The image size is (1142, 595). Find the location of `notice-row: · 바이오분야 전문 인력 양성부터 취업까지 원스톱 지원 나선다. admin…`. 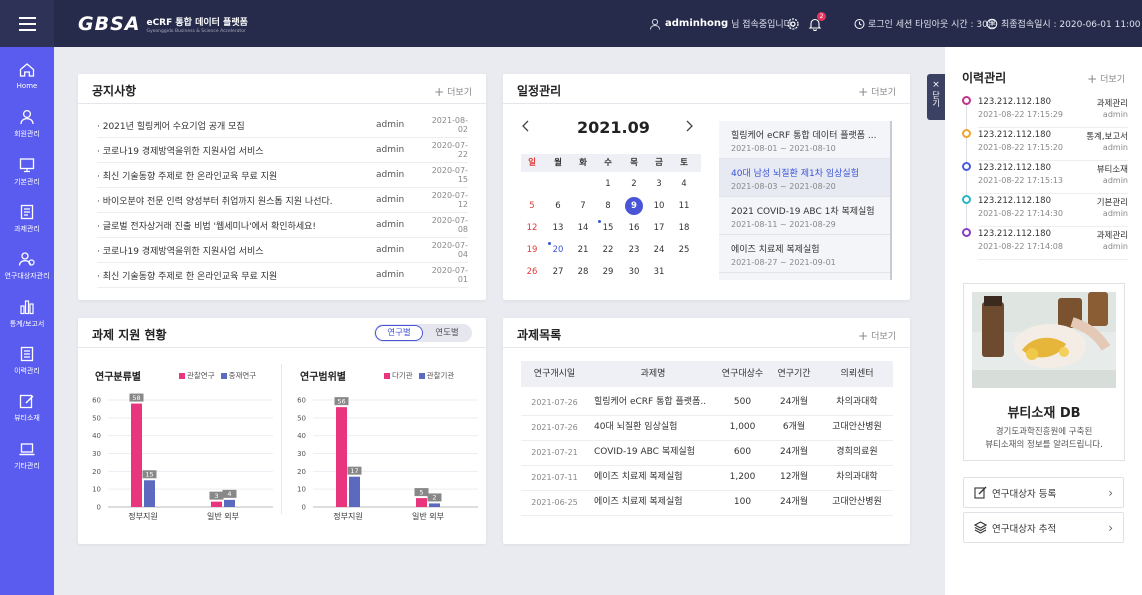

notice-row: · 바이오분야 전문 인력 양성부터 취업까지 원스톱 지원 나선다. admin… is located at coordinates (282, 200).